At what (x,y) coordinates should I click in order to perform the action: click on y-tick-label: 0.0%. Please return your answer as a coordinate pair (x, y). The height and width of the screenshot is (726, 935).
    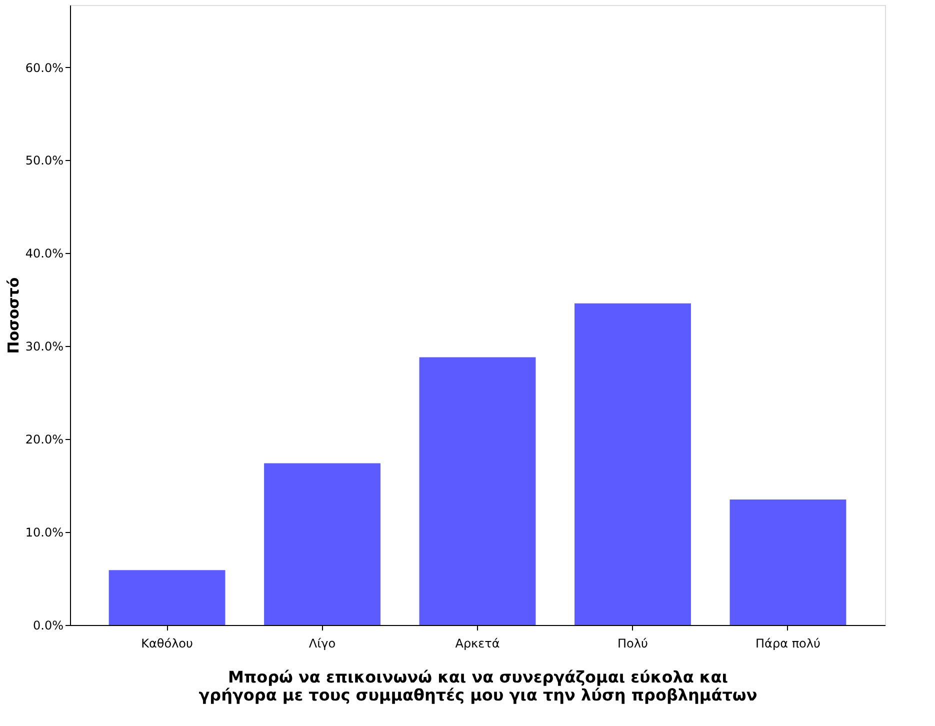
    Looking at the image, I should click on (48, 625).